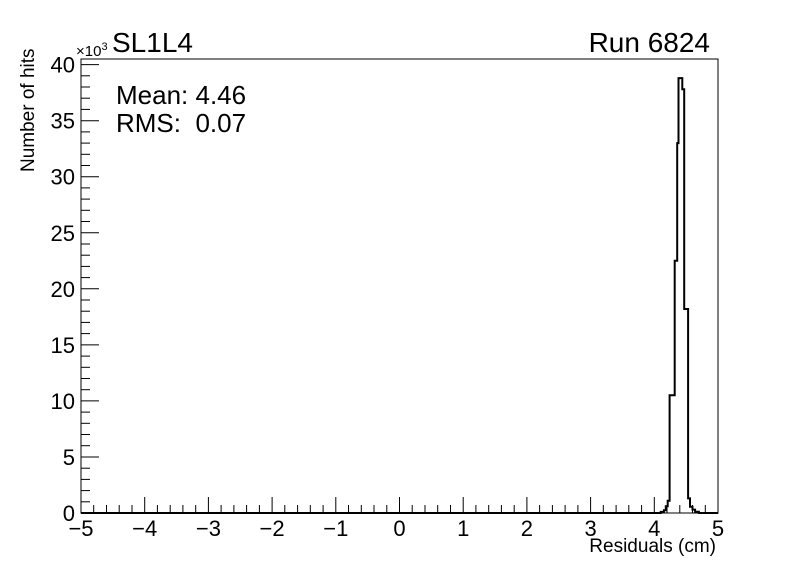 This screenshot has height=572, width=796. What do you see at coordinates (399, 509) in the screenshot?
I see `x-axis-minor-ticks` at bounding box center [399, 509].